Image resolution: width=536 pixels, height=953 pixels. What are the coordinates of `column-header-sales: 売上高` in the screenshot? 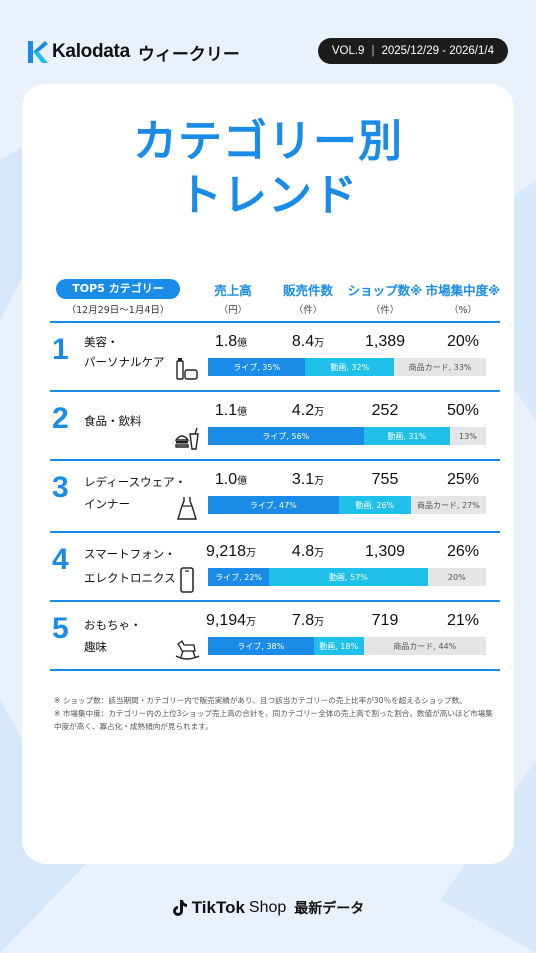 It's located at (233, 290).